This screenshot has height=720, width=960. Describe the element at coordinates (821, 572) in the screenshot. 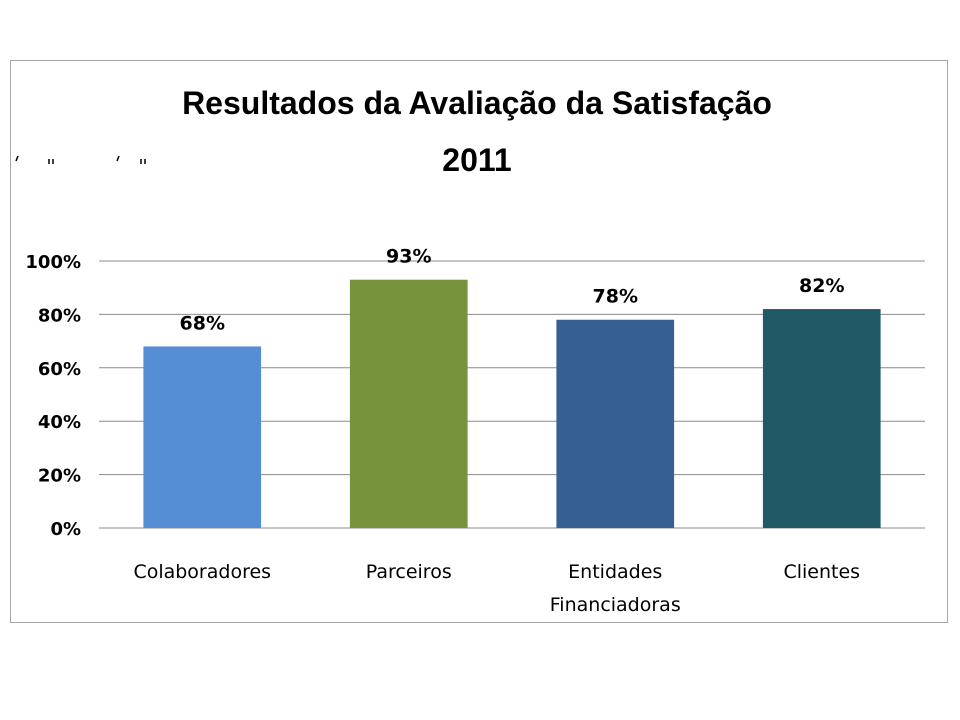

I see `category-label: Clientes` at that location.